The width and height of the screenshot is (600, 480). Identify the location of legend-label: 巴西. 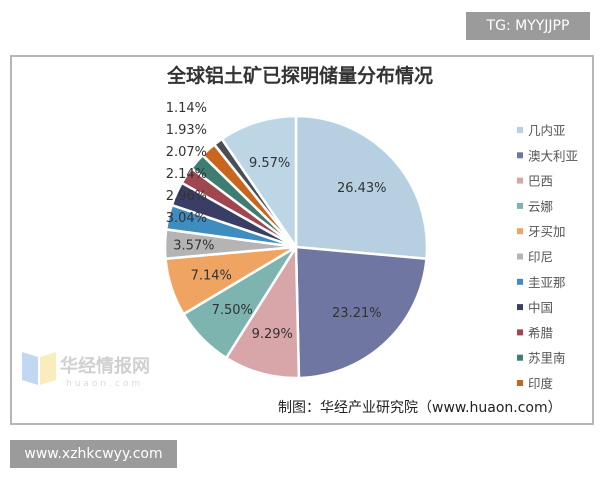
(540, 181).